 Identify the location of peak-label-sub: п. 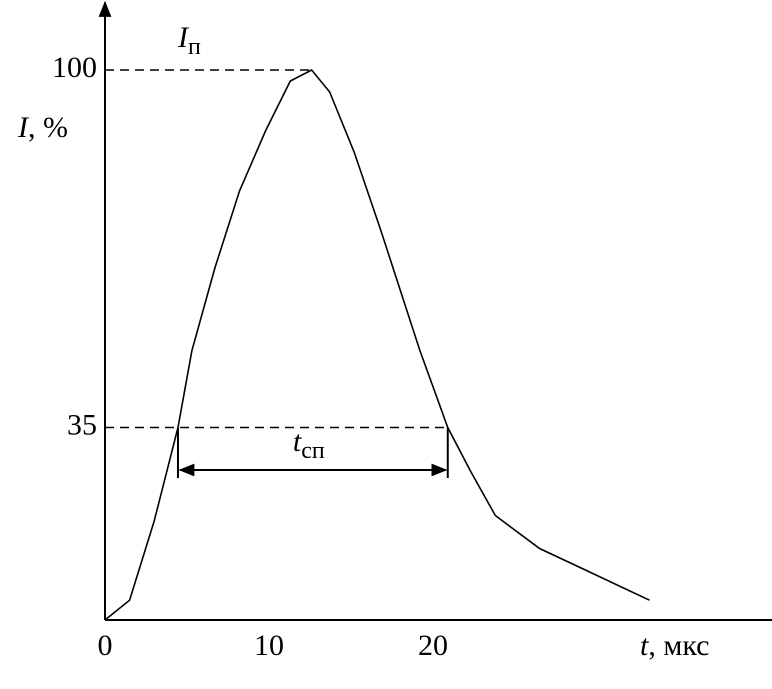
(194, 47).